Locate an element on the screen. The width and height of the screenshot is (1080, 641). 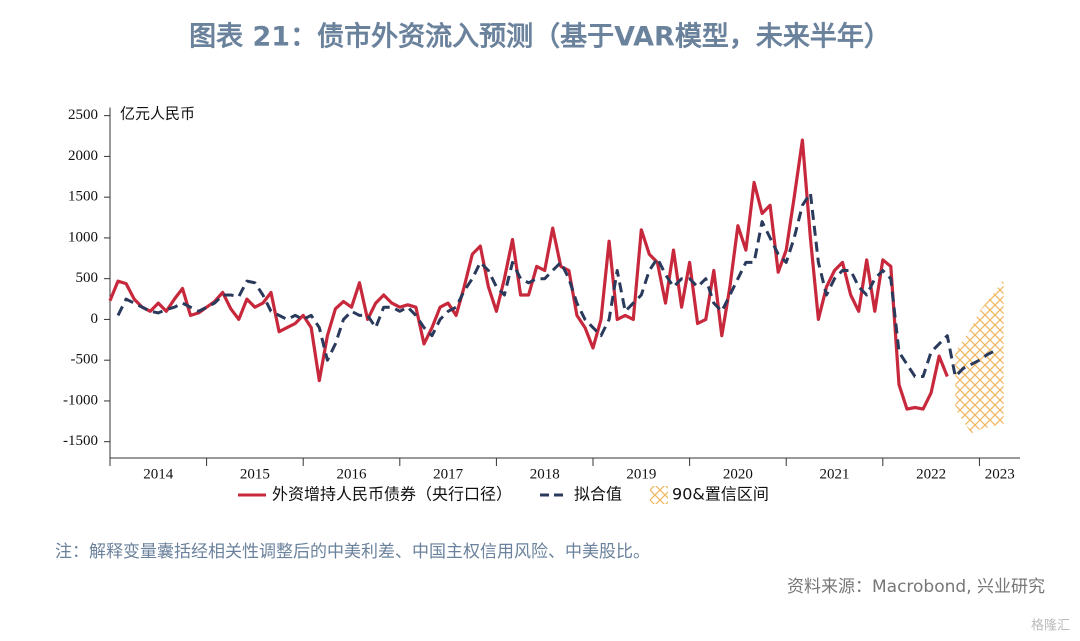
legend-swatch is located at coordinates (659, 495).